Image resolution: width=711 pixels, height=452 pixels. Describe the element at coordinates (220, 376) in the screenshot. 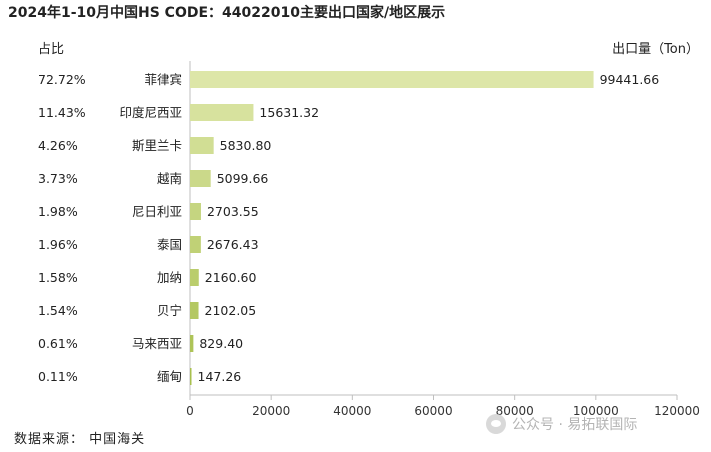

I see `data-label: 147.26` at that location.